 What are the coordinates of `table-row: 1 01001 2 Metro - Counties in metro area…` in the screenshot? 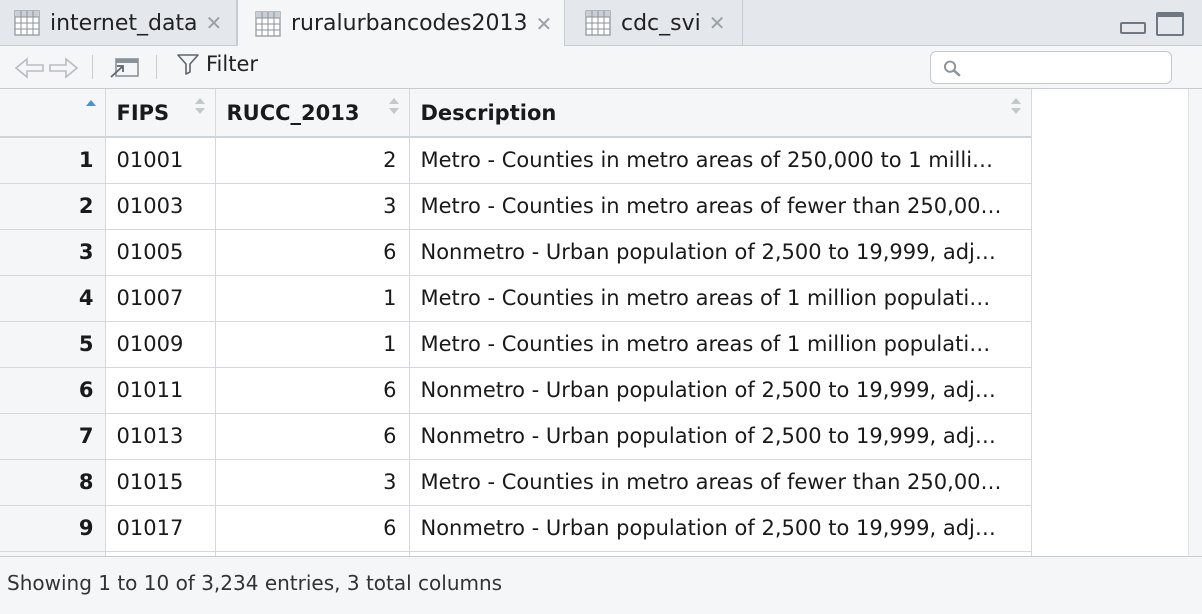 It's located at (516, 160).